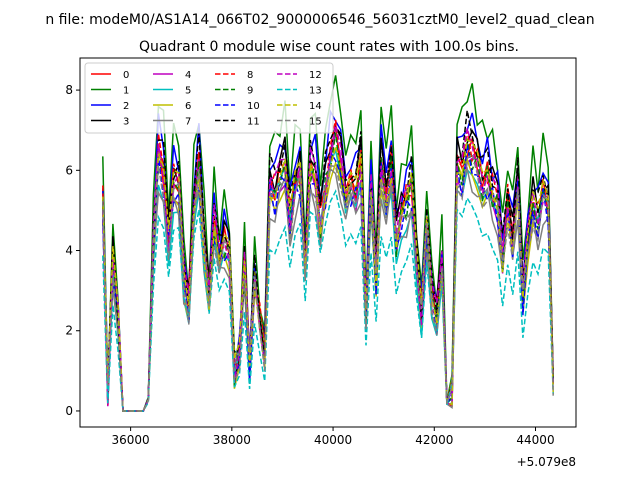 Image resolution: width=640 pixels, height=480 pixels. What do you see at coordinates (69, 170) in the screenshot?
I see `y-tick-label: 6` at bounding box center [69, 170].